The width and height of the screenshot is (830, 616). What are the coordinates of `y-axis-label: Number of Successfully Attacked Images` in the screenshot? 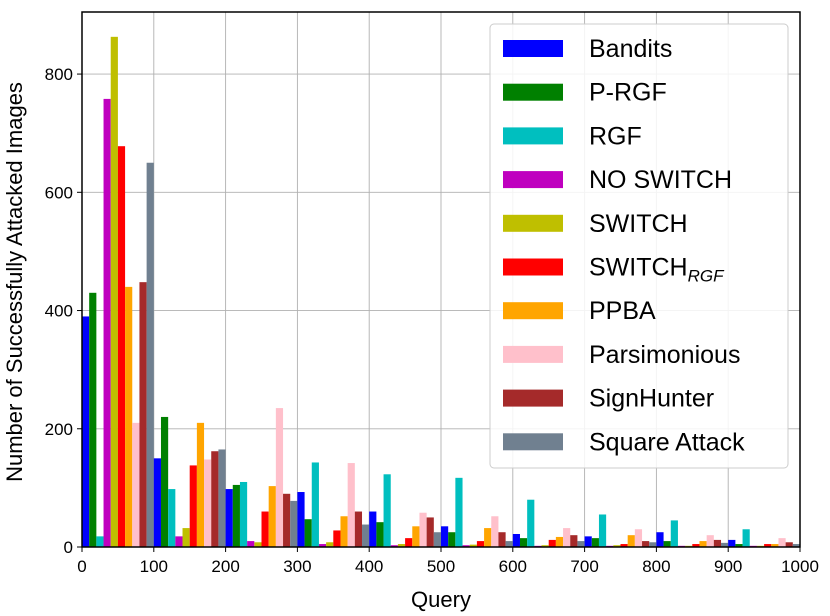 It's located at (14, 282).